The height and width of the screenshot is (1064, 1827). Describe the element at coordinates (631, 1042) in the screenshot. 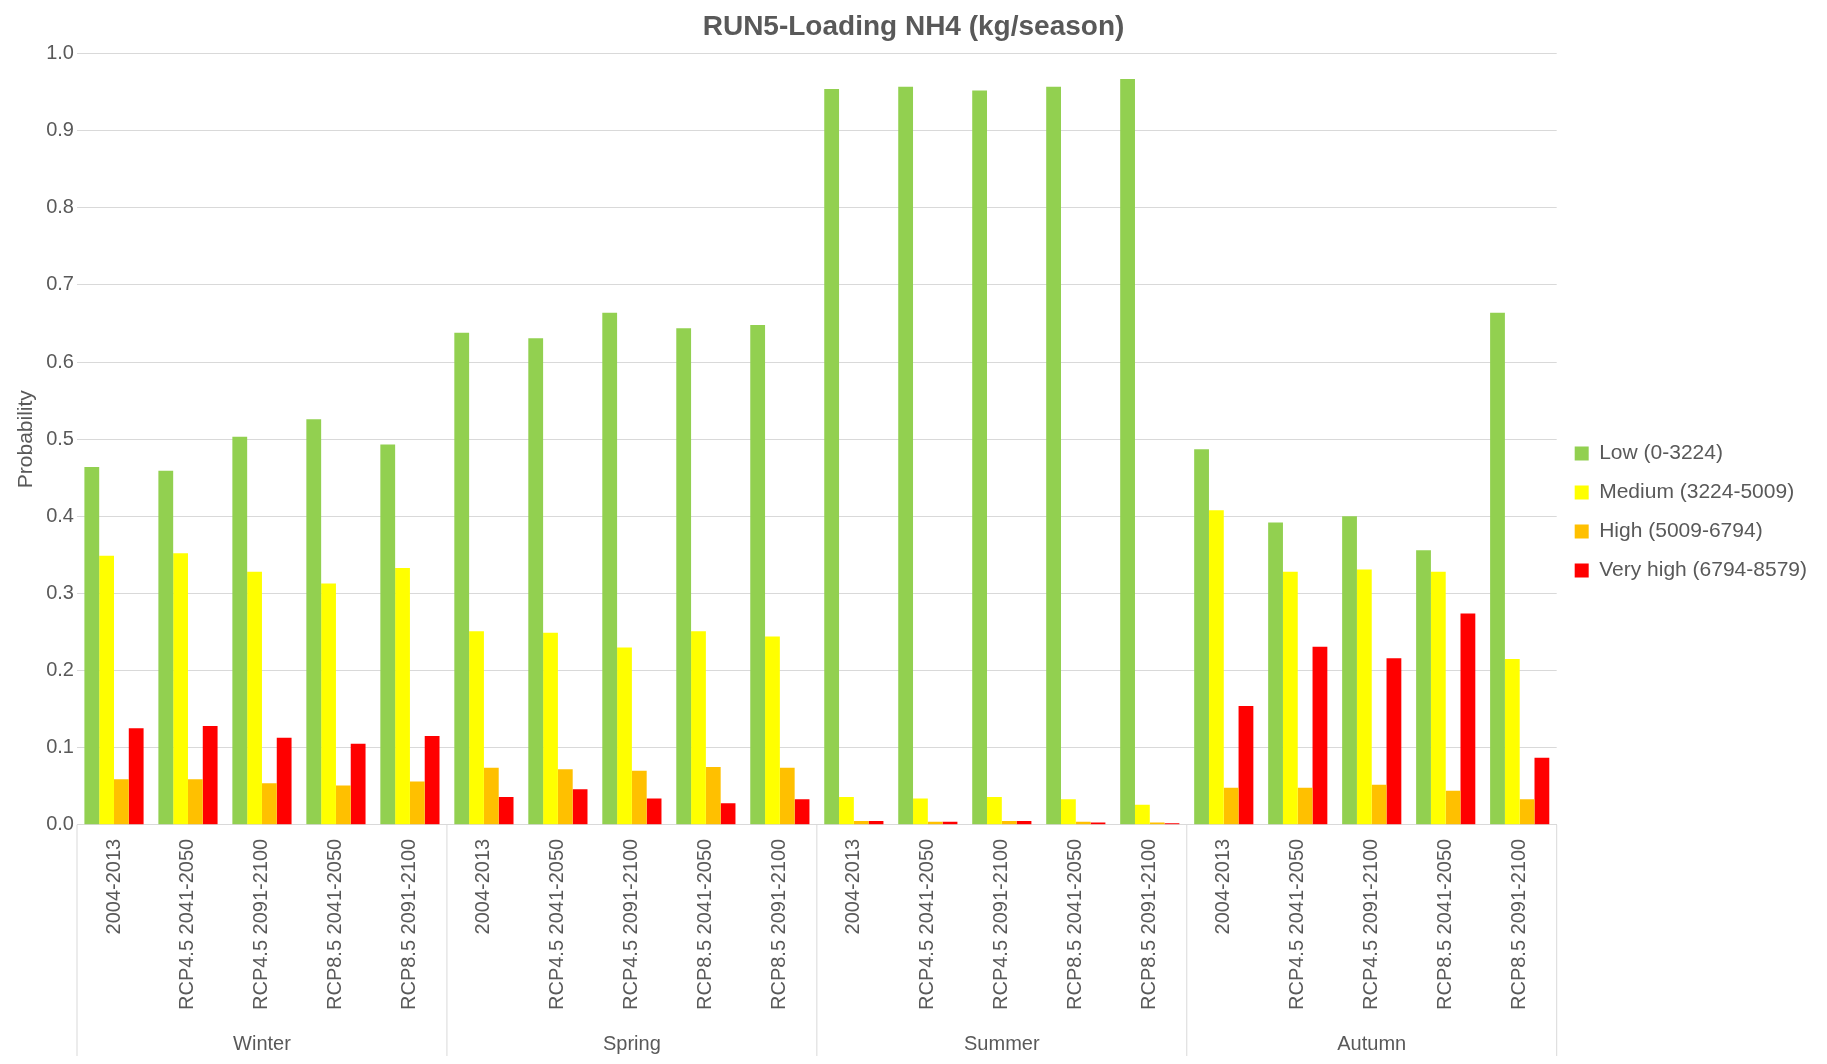

I see `text: Spring` at that location.